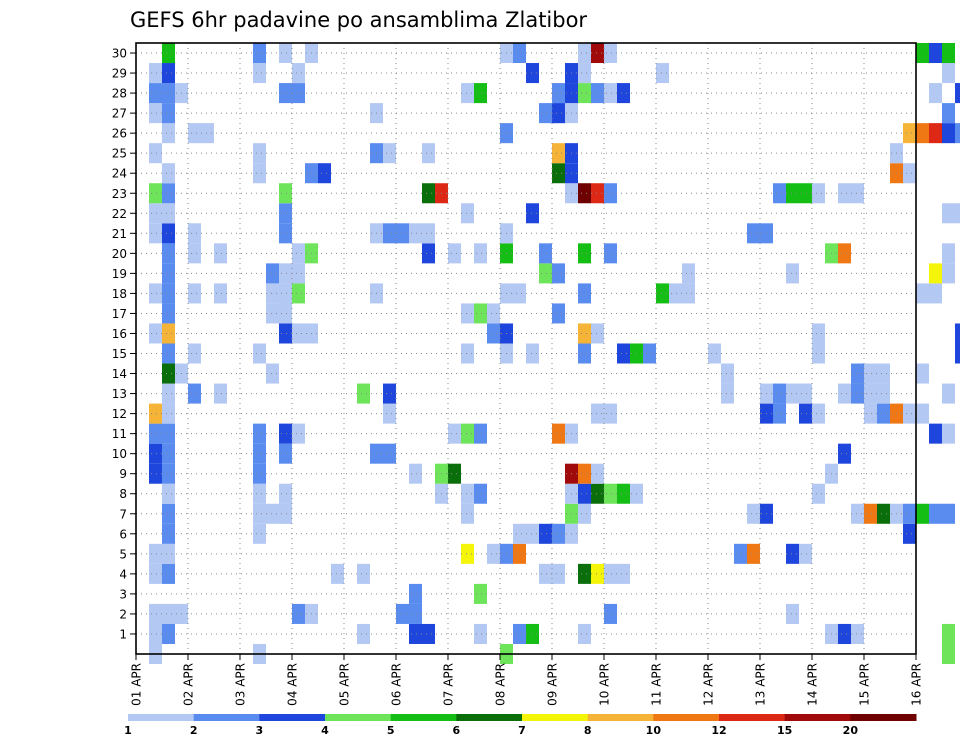 The height and width of the screenshot is (742, 960). Describe the element at coordinates (119, 334) in the screenshot. I see `y-tick-label: 16` at that location.